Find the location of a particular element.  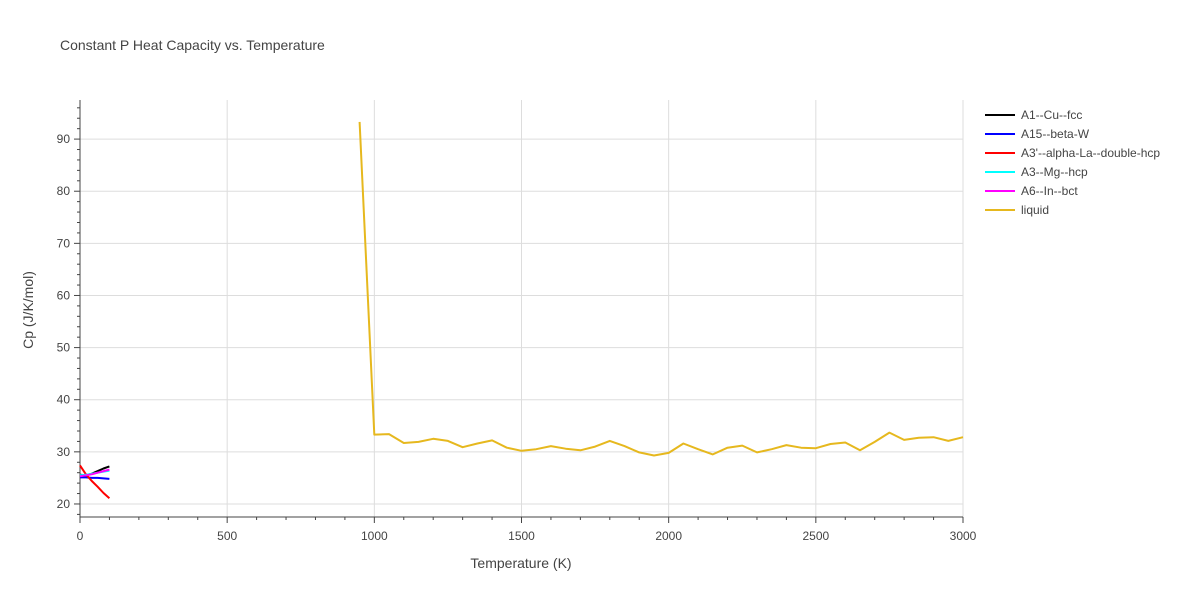

y-tick-label: 60 is located at coordinates (64, 295).